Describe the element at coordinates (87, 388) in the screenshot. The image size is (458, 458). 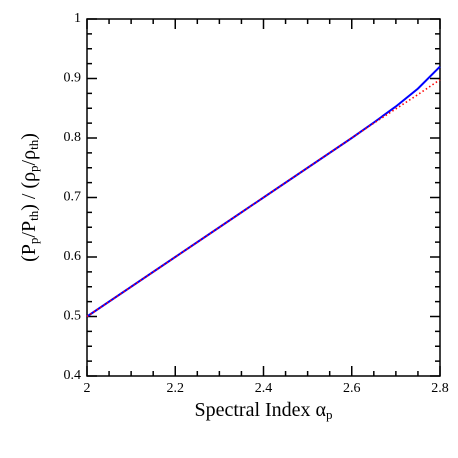
I see `x-tick-label: 2` at that location.